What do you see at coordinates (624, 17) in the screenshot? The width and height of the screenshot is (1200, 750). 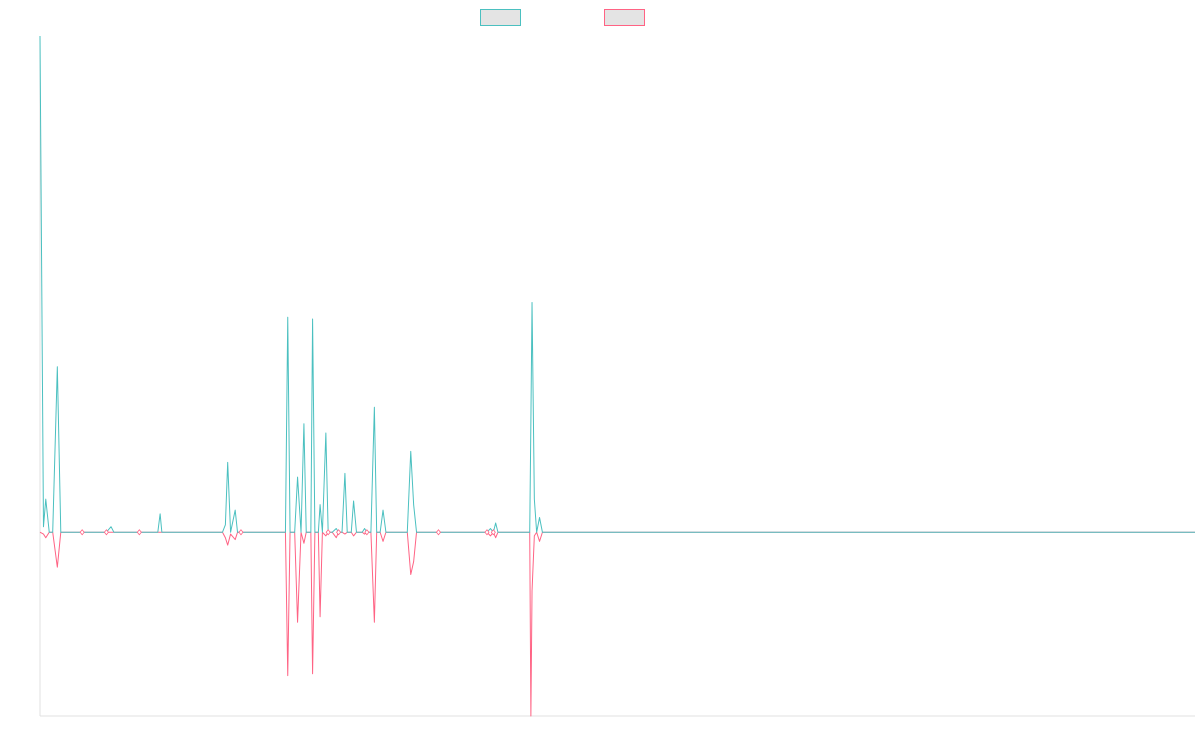 I see `legend-swatch-b` at bounding box center [624, 17].